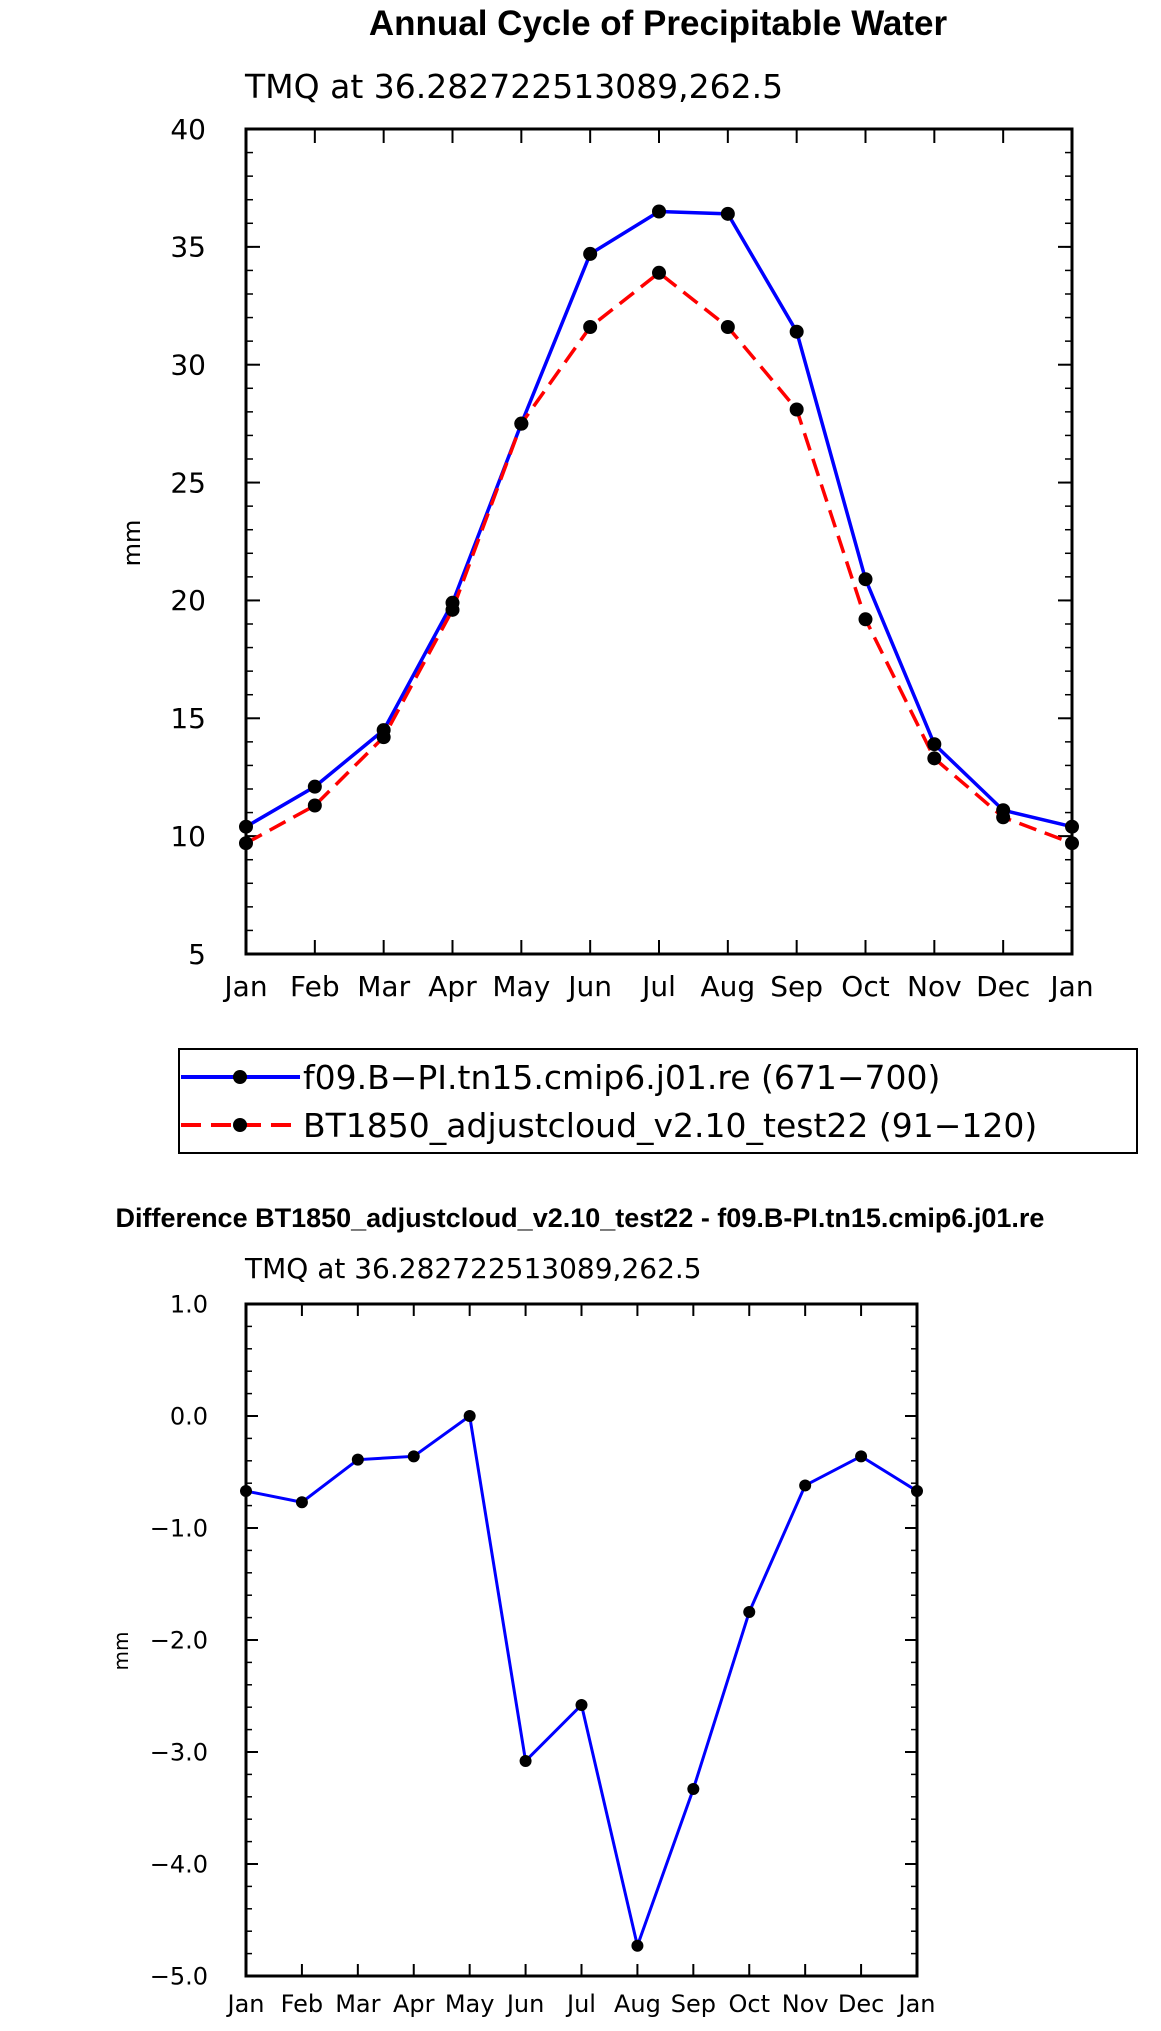  What do you see at coordinates (121, 1651) in the screenshot?
I see `chart2-ylabel: mm` at bounding box center [121, 1651].